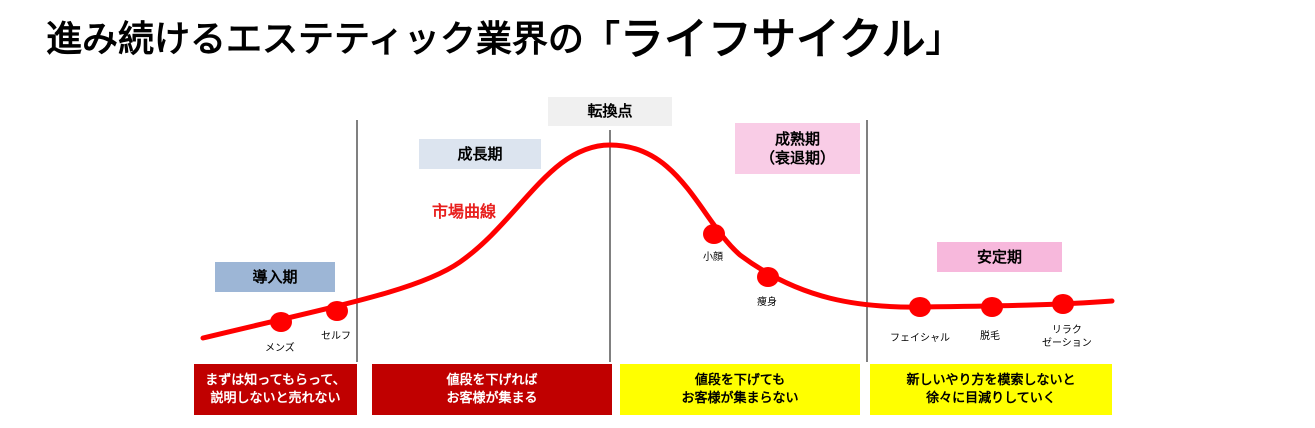 The width and height of the screenshot is (1315, 428). What do you see at coordinates (492, 389) in the screenshot?
I see `growth-message-box: 値段を下げれば お客様が集まる` at bounding box center [492, 389].